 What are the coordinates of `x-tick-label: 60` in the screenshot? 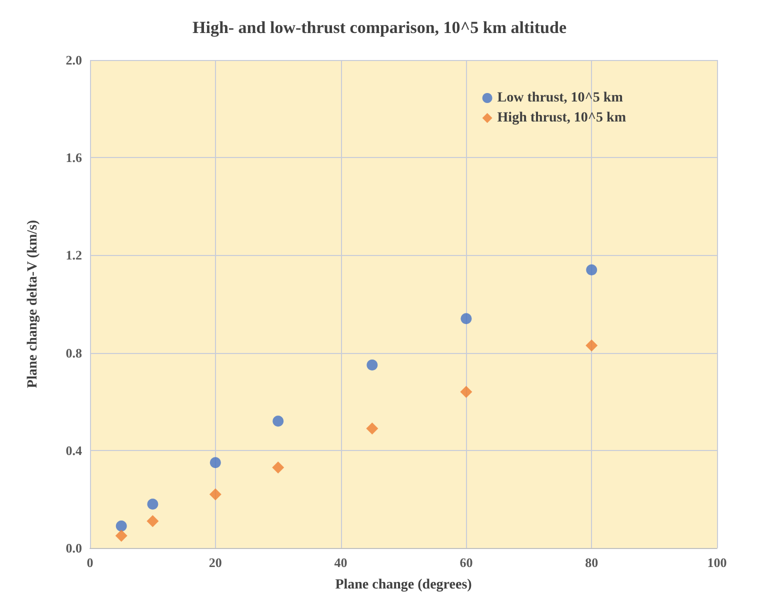 It's located at (466, 562).